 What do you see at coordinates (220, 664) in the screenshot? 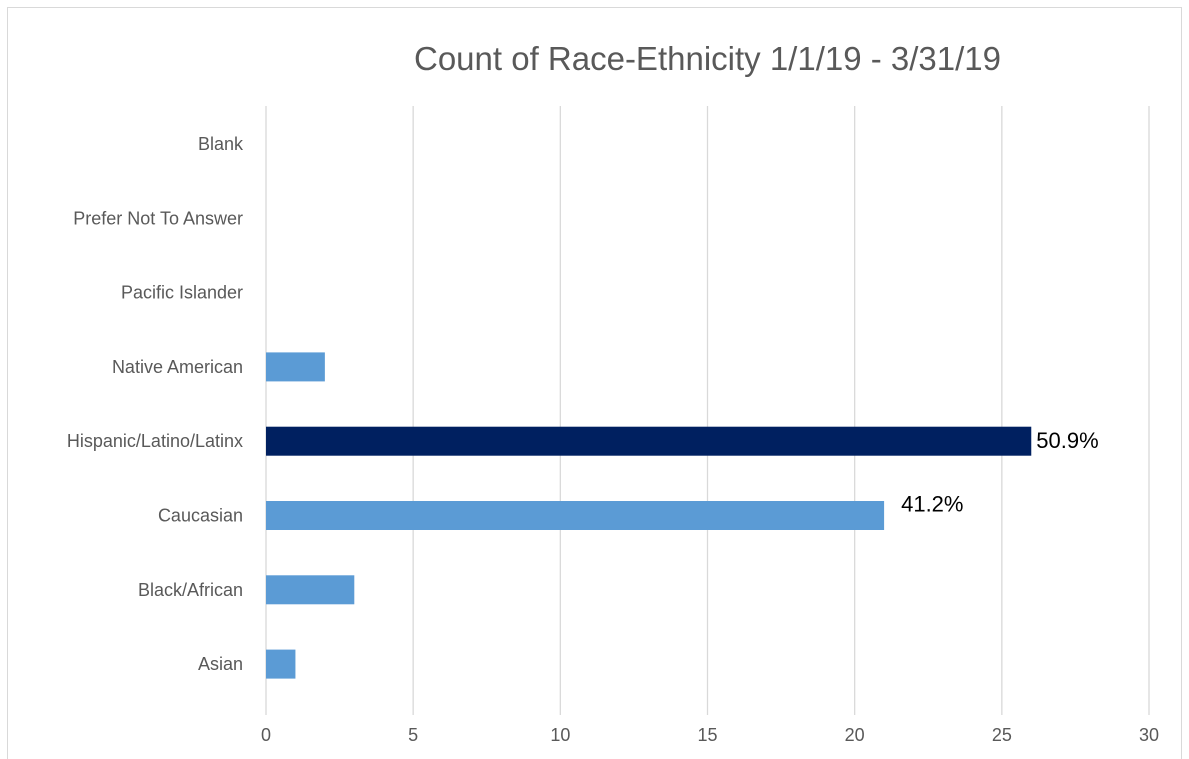
I see `category-label: Asian` at bounding box center [220, 664].